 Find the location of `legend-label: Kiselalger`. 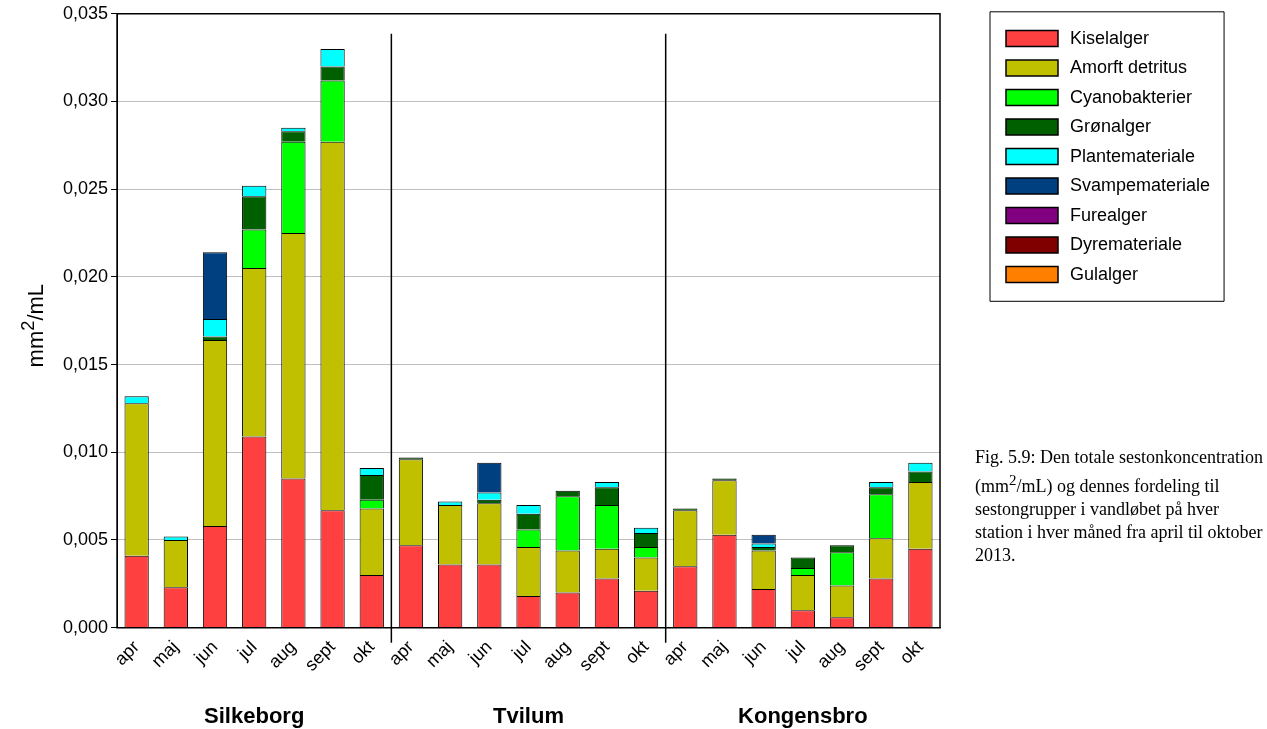

legend-label: Kiselalger is located at coordinates (1110, 37).